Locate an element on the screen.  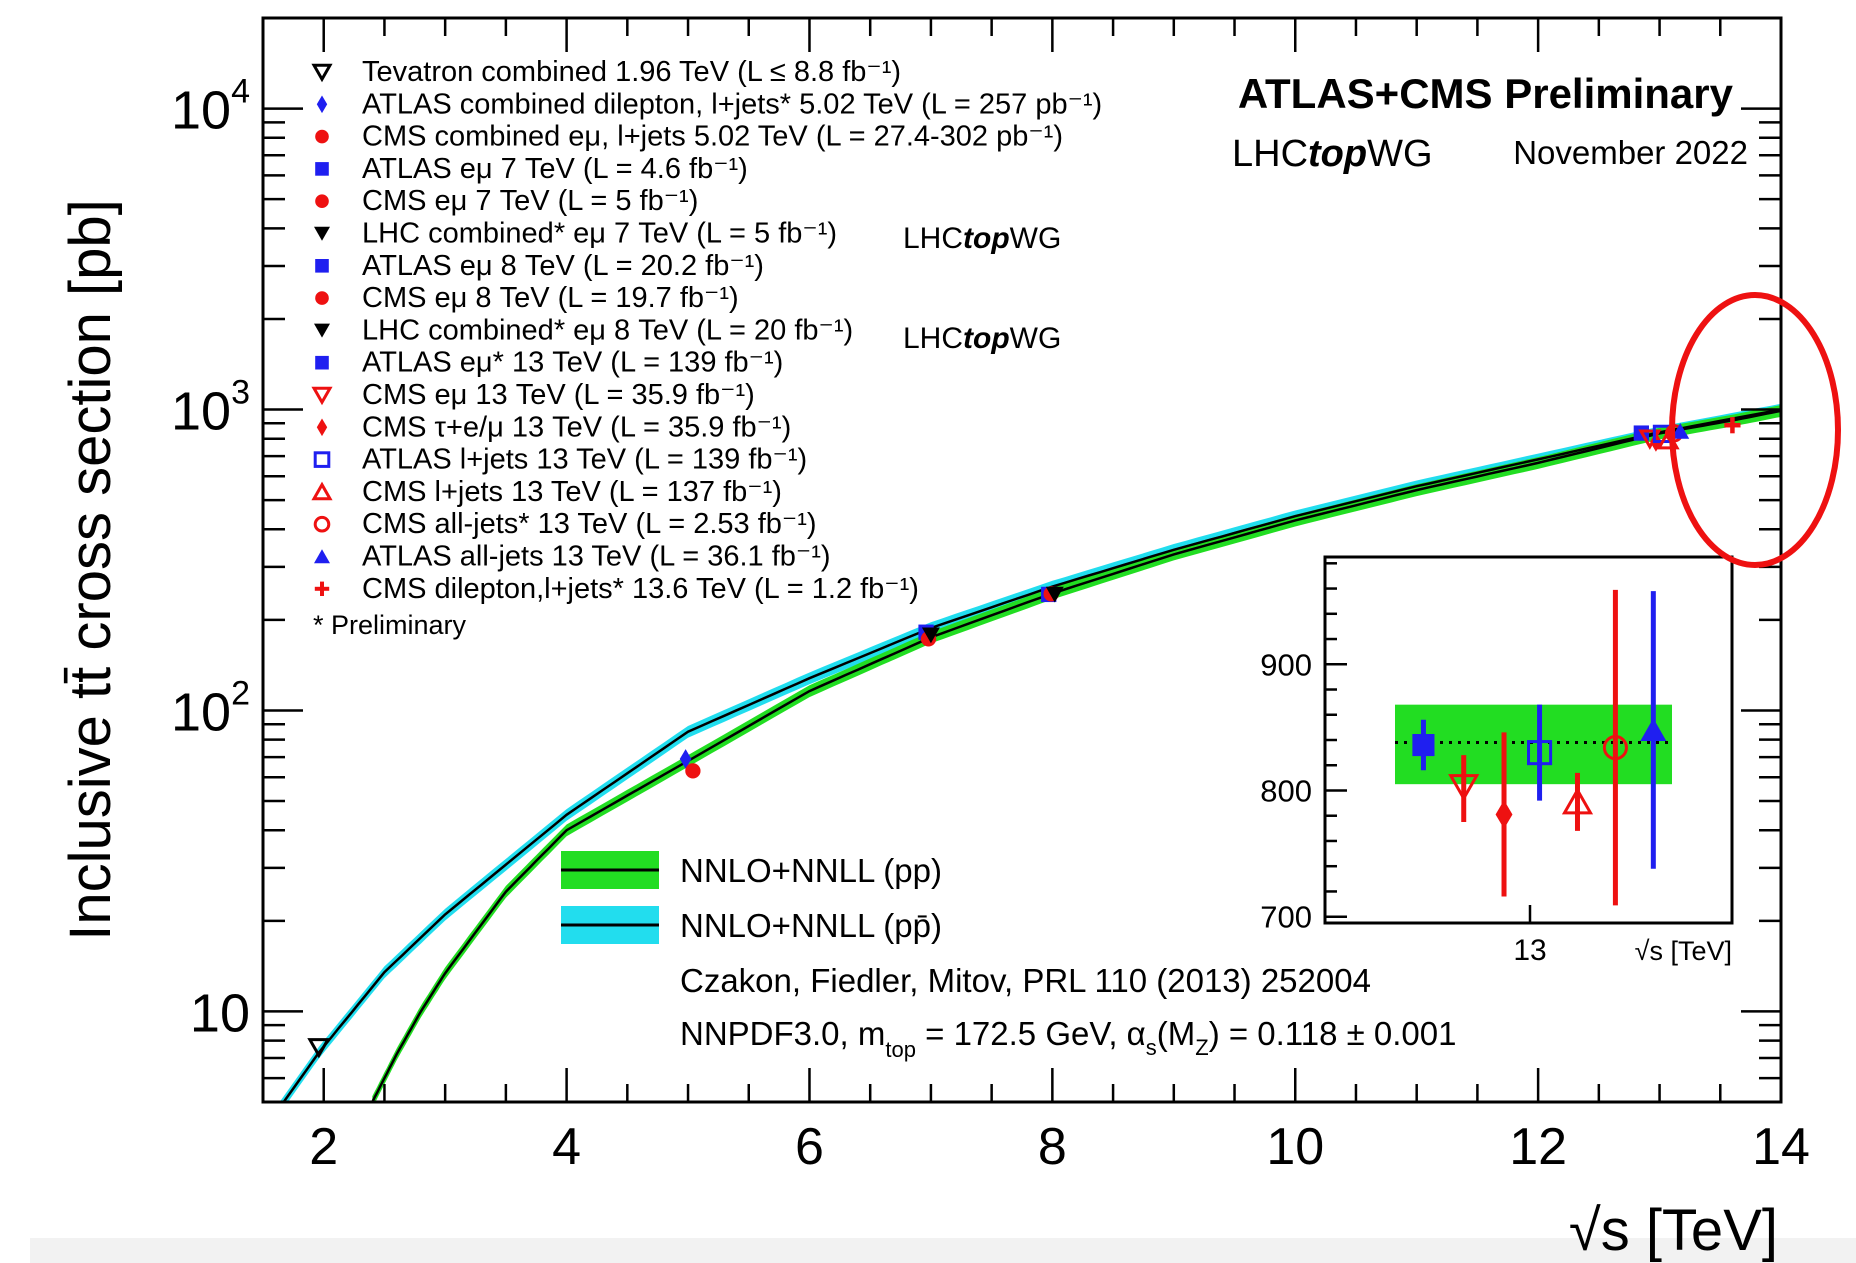
inset-x-tick-label: 13 is located at coordinates (1529, 950).